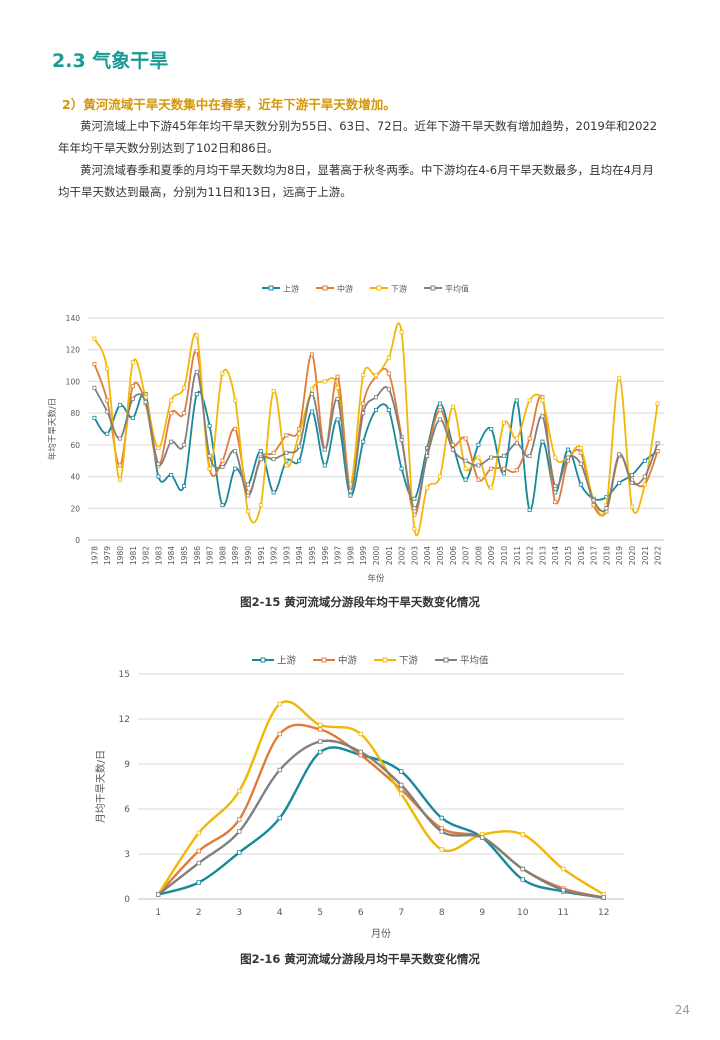 Image resolution: width=720 pixels, height=1040 pixels. What do you see at coordinates (376, 578) in the screenshot?
I see `x-axis-title: 年份` at bounding box center [376, 578].